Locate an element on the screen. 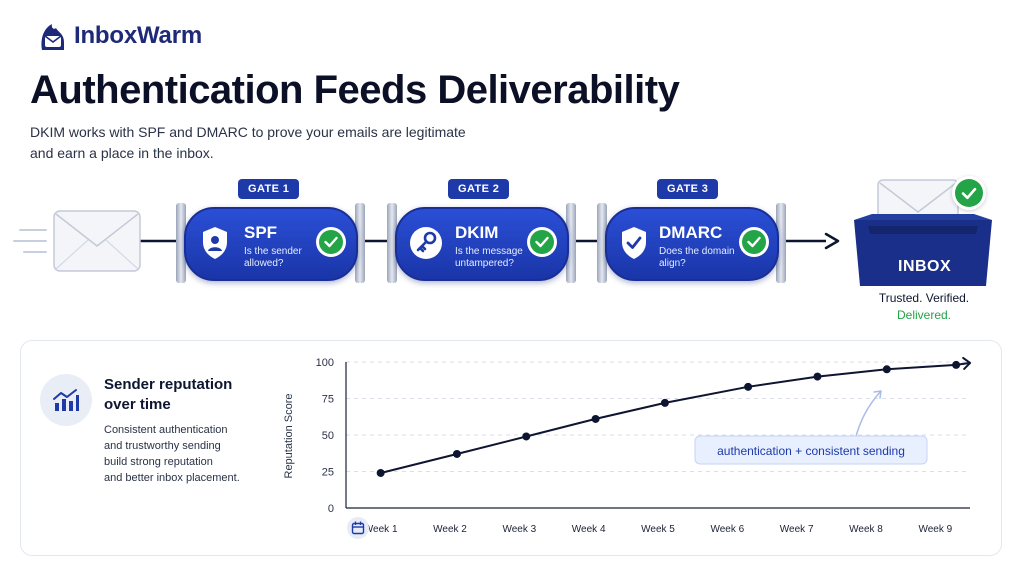 Image resolution: width=1024 pixels, height=576 pixels. gate-2-tag: GATE 2 is located at coordinates (479, 189).